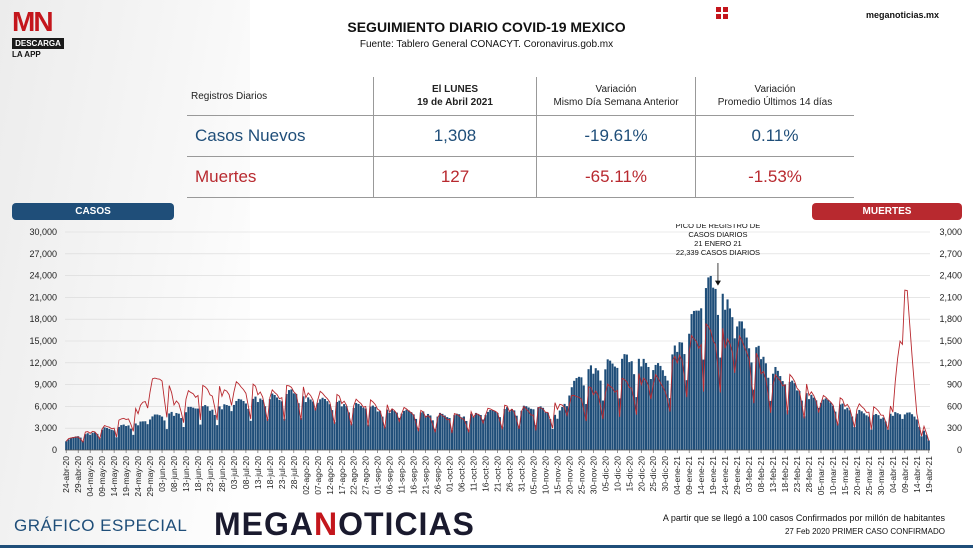  I want to click on x-tick-label: 05-dic-20, so click(605, 474).